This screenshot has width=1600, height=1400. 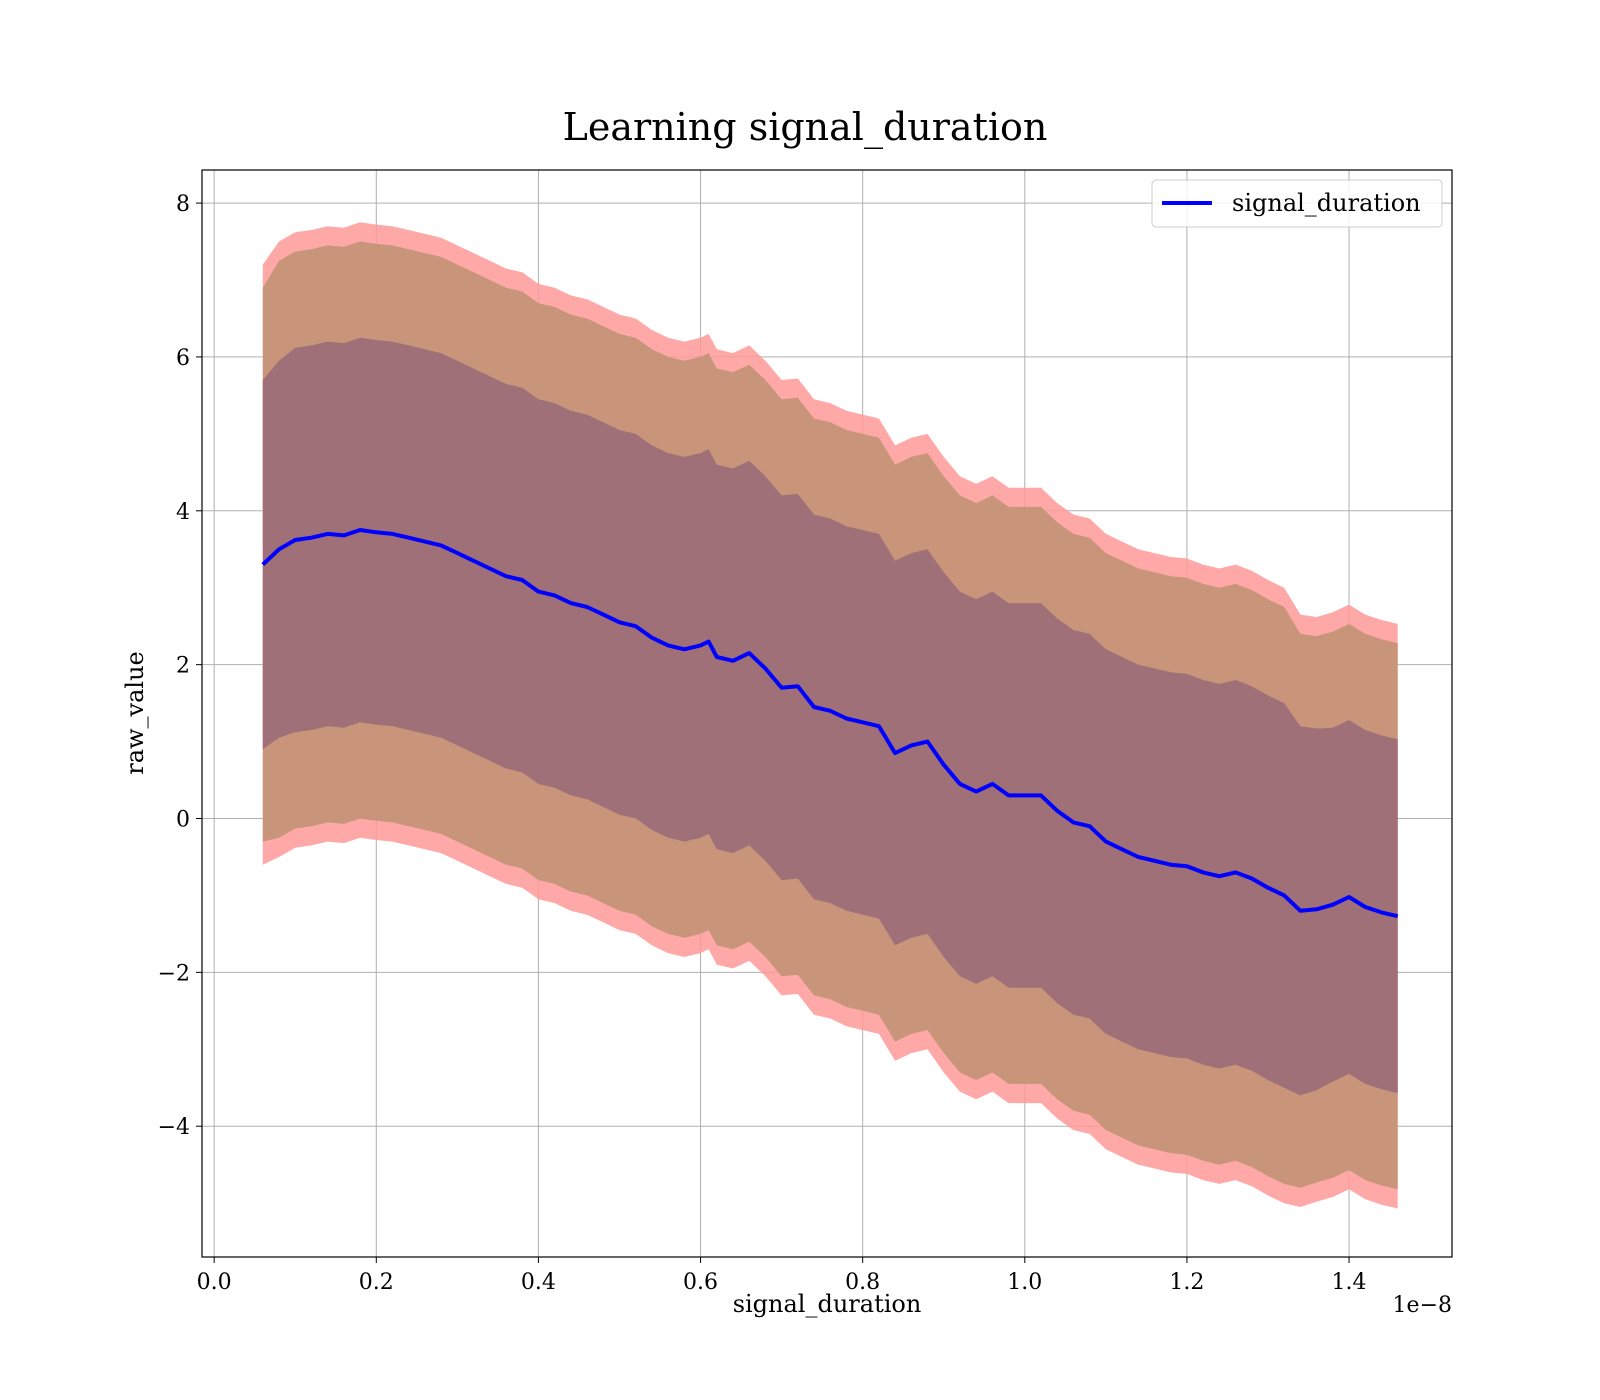 What do you see at coordinates (183, 512) in the screenshot?
I see `y-tick-label: 4` at bounding box center [183, 512].